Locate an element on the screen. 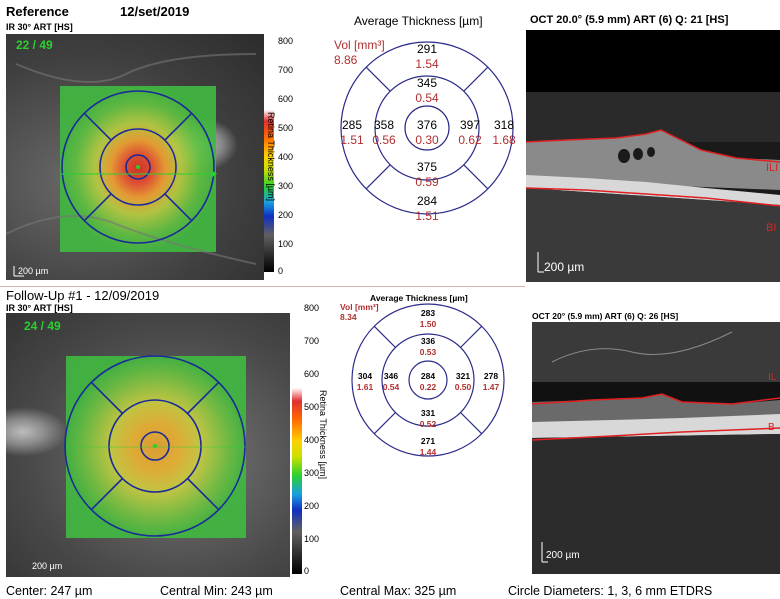  sector-inner-sup-thickness: 336 is located at coordinates (428, 341).